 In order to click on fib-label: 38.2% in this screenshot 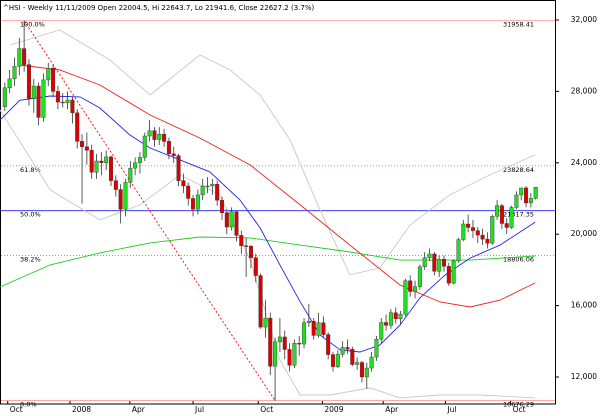, I will do `click(30, 260)`.